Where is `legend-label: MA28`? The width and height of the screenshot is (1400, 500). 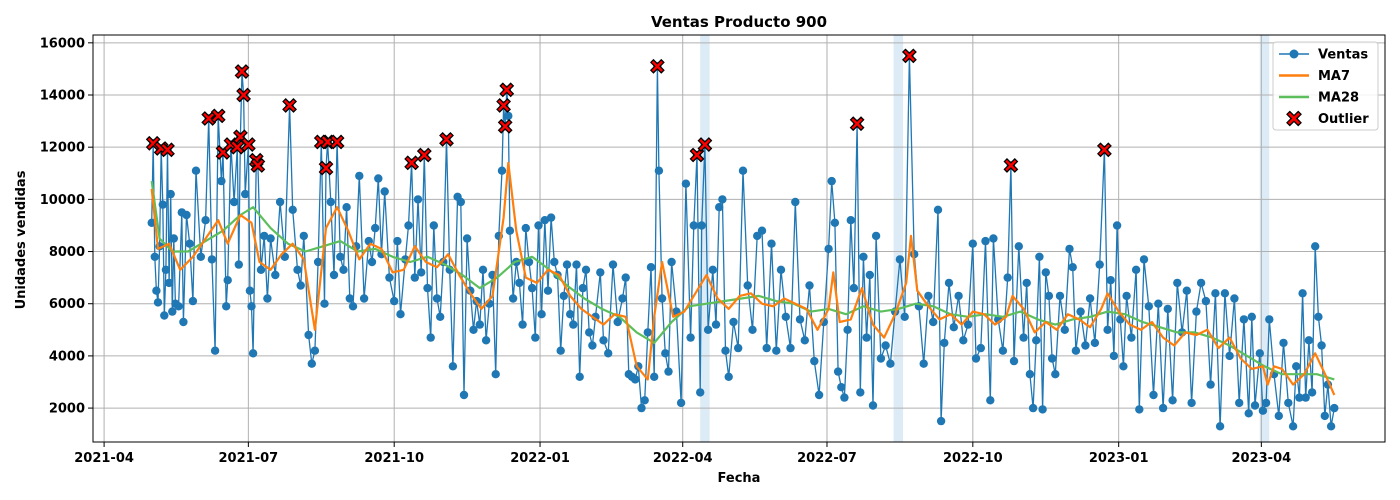
legend-label: MA28 is located at coordinates (1338, 98).